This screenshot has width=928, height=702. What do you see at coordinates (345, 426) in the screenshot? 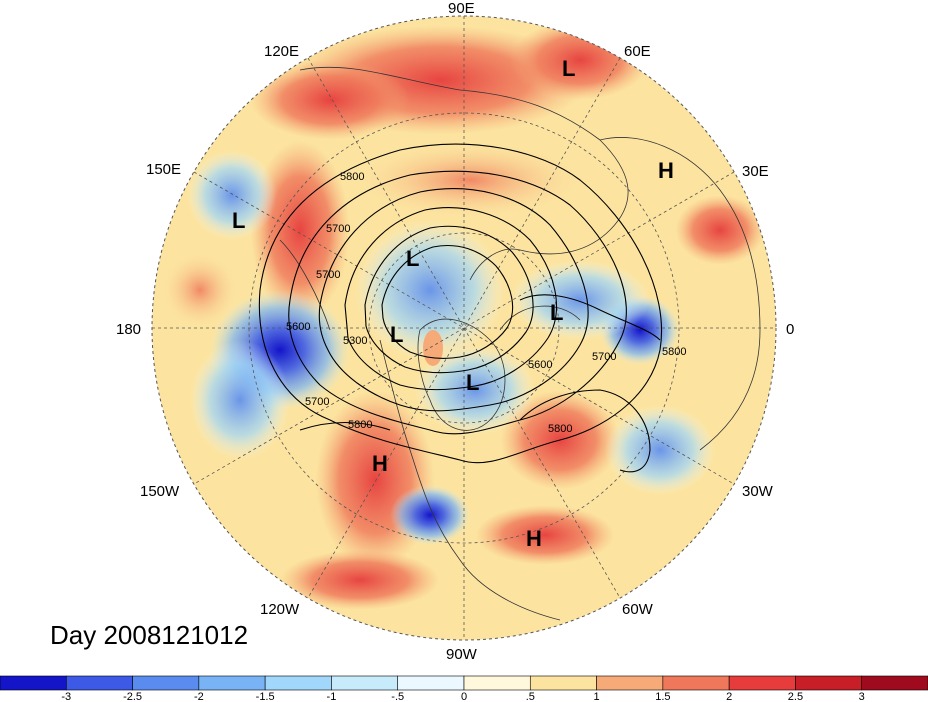
I see `contour-5800-pacific` at bounding box center [345, 426].